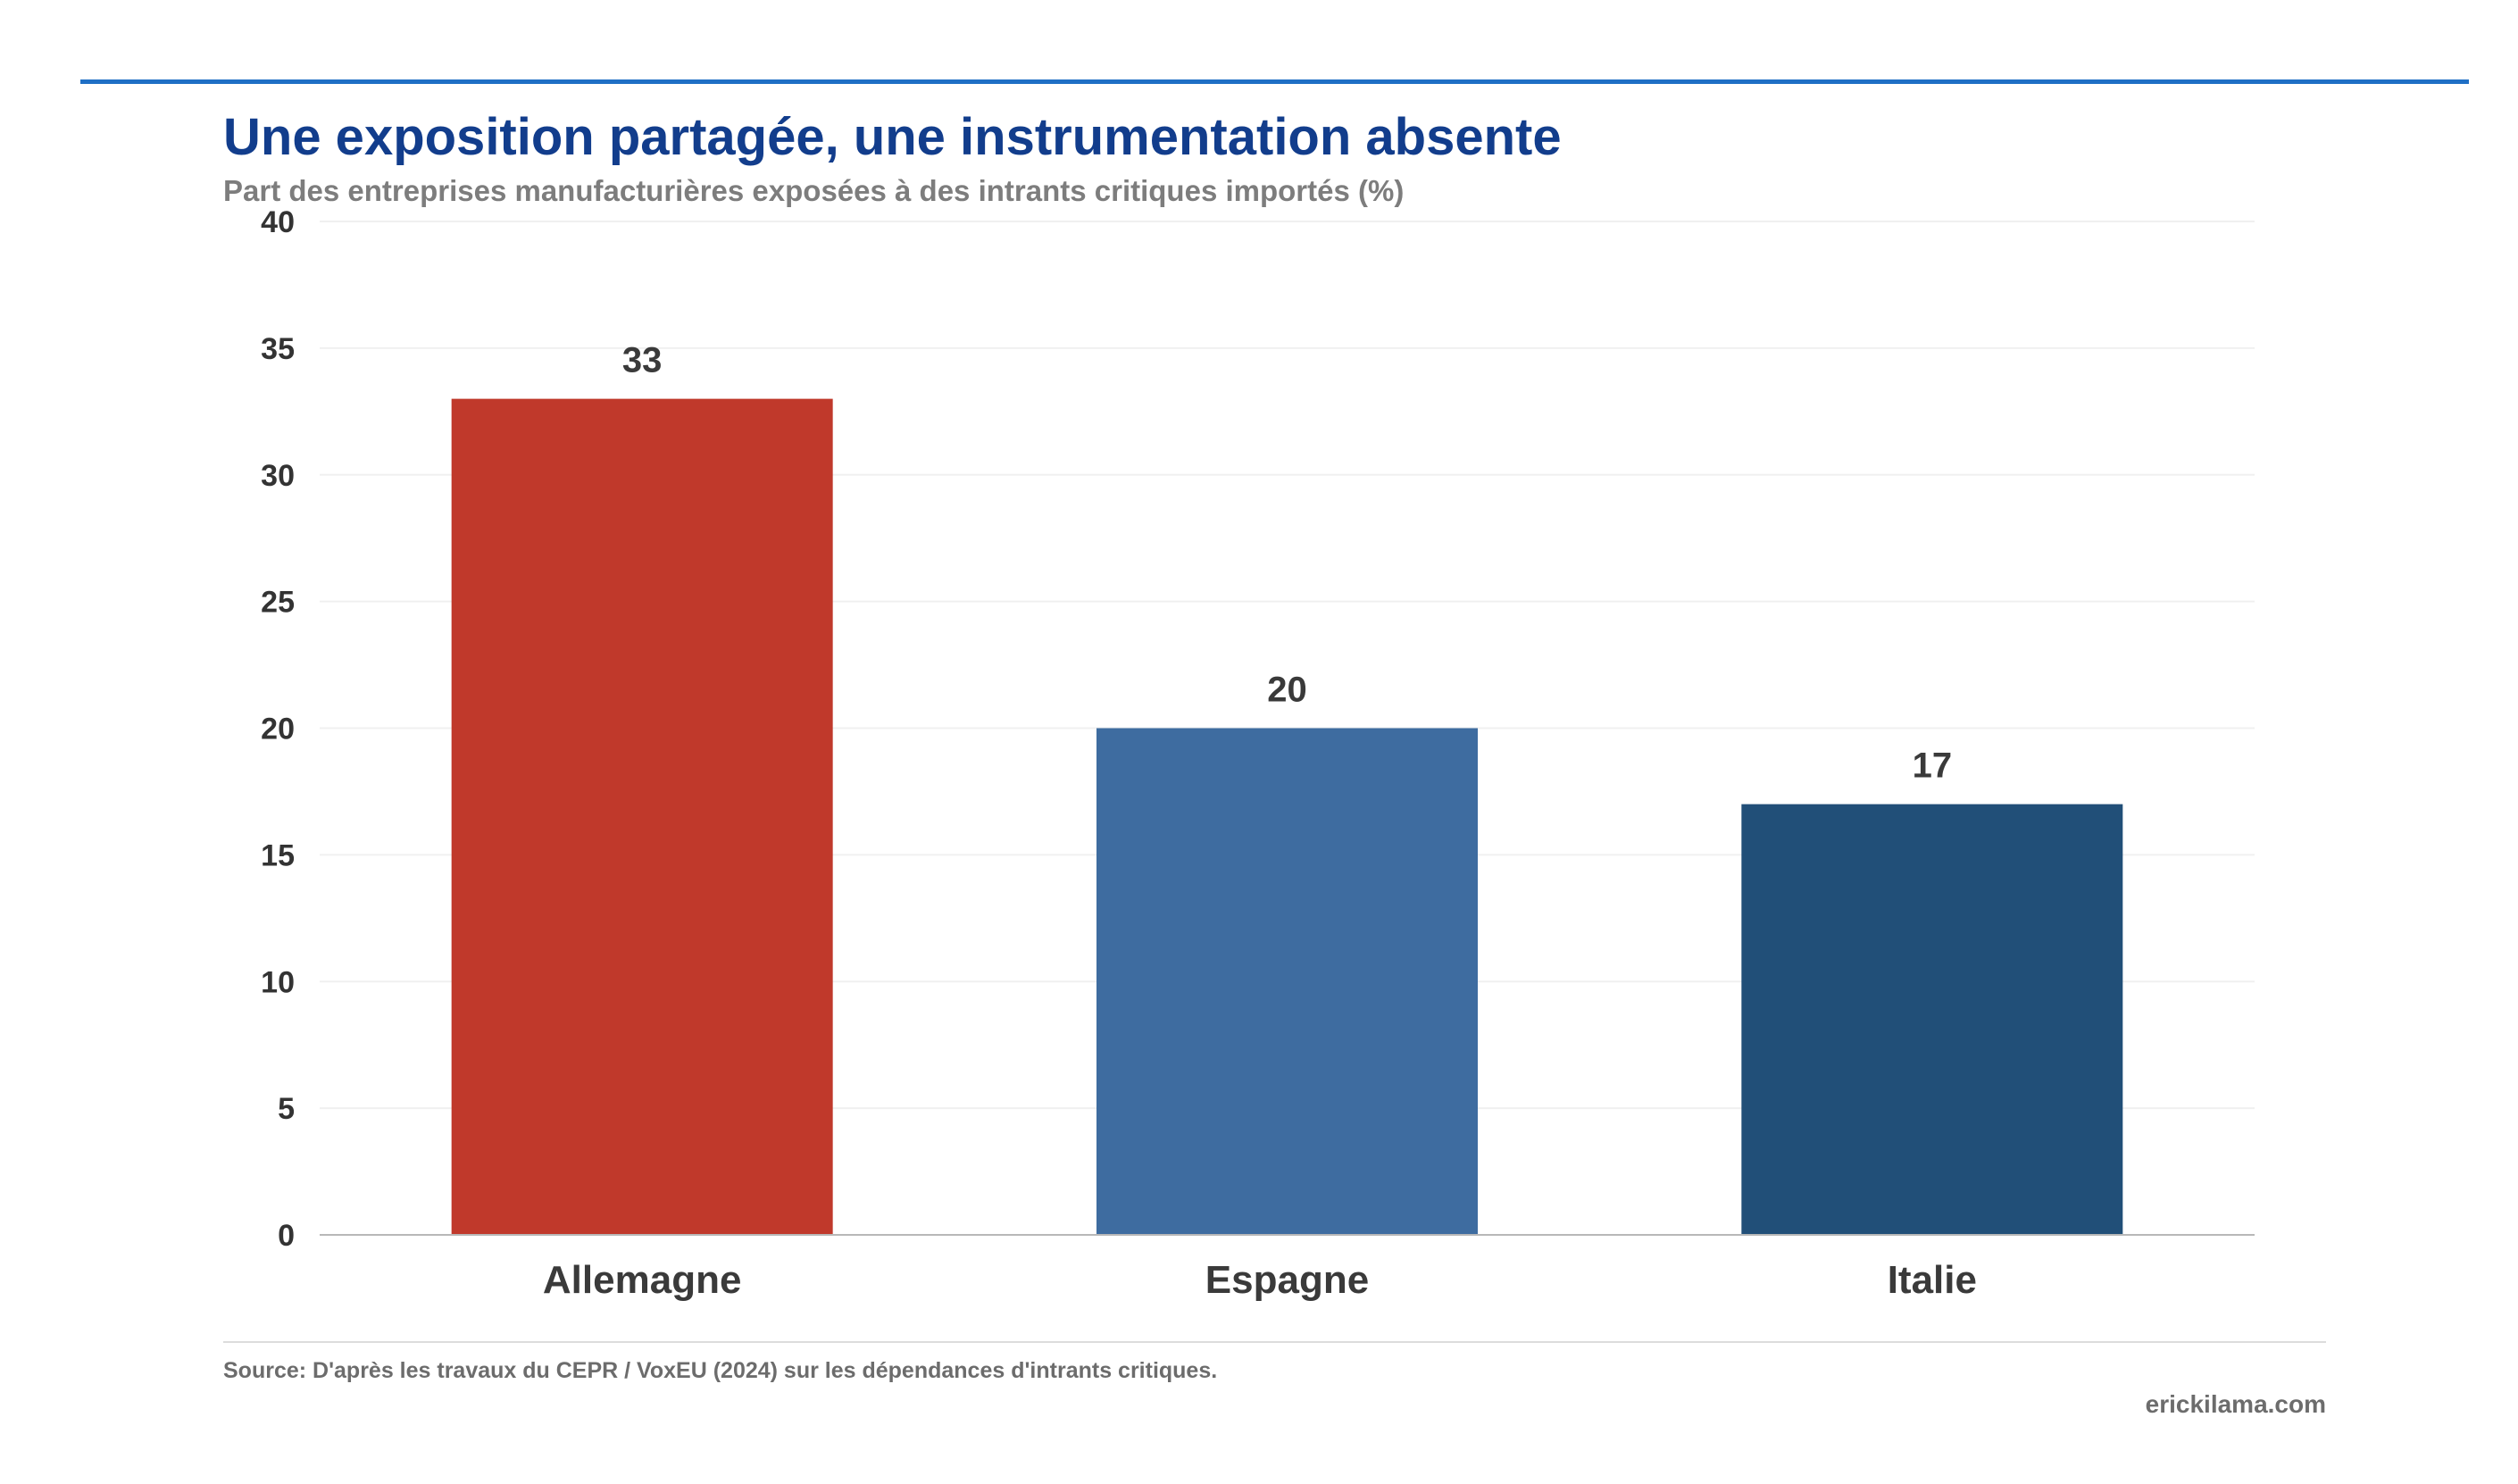 The image size is (2518, 1484). I want to click on x-tick-label: Espagne, so click(1287, 1280).